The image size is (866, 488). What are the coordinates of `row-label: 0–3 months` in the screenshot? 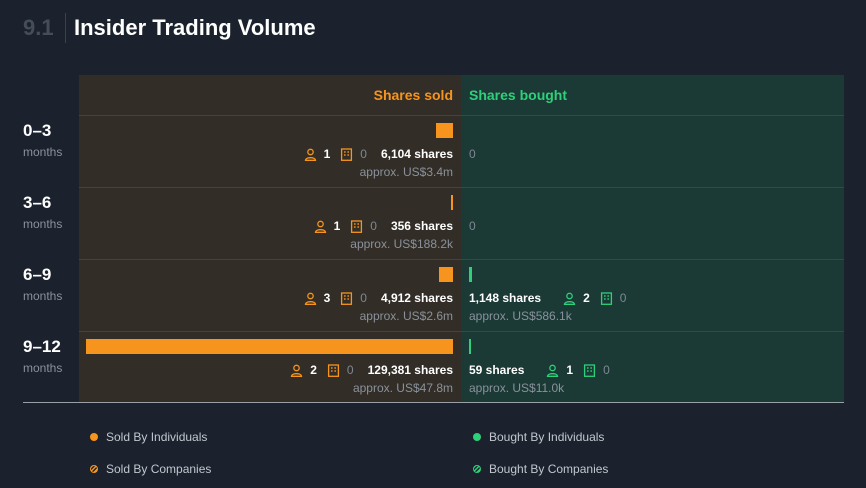 It's located at (42, 140).